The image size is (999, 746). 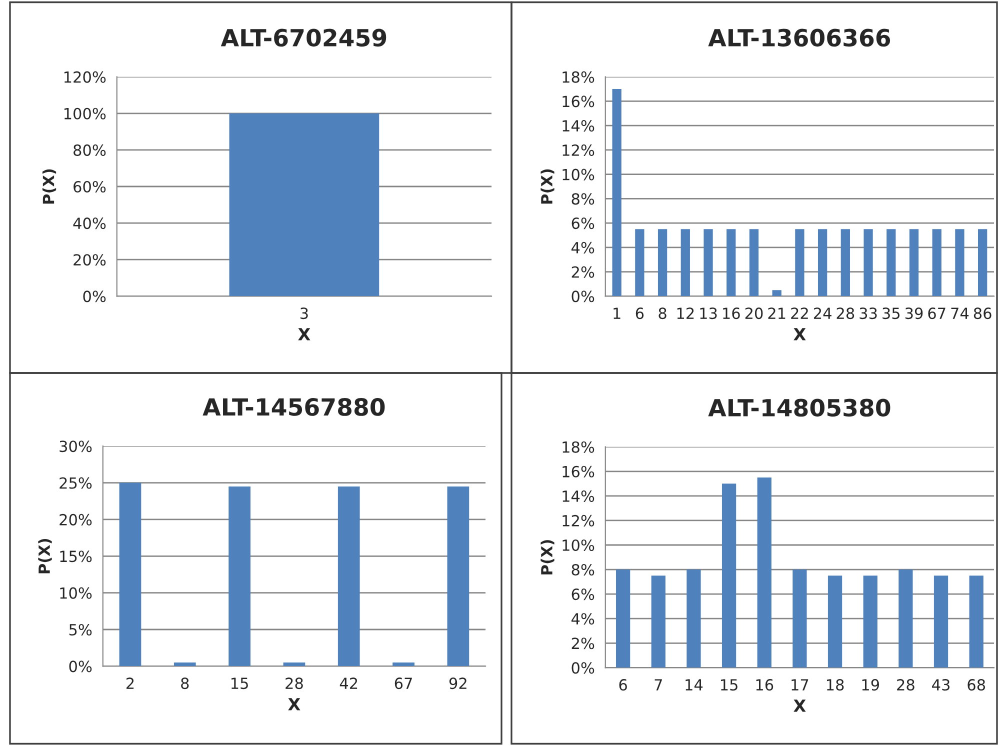 I want to click on x-tick-label: 35, so click(x=891, y=314).